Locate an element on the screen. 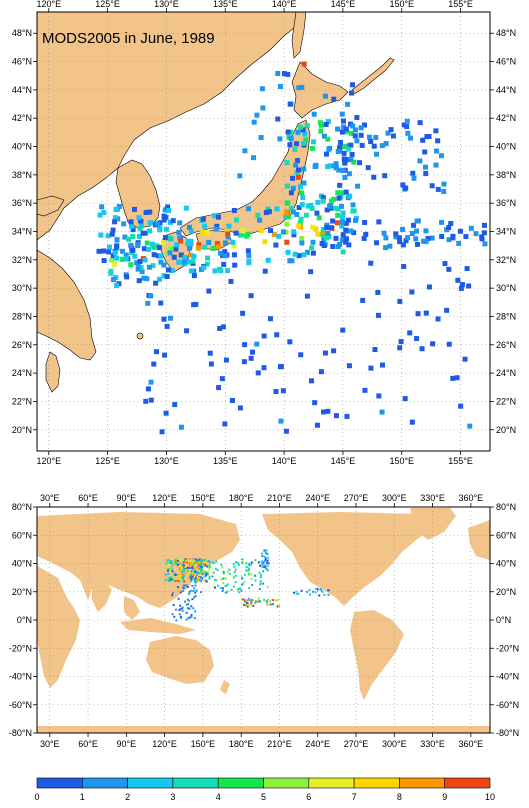  lon-tick-label: 210°E is located at coordinates (279, 744).